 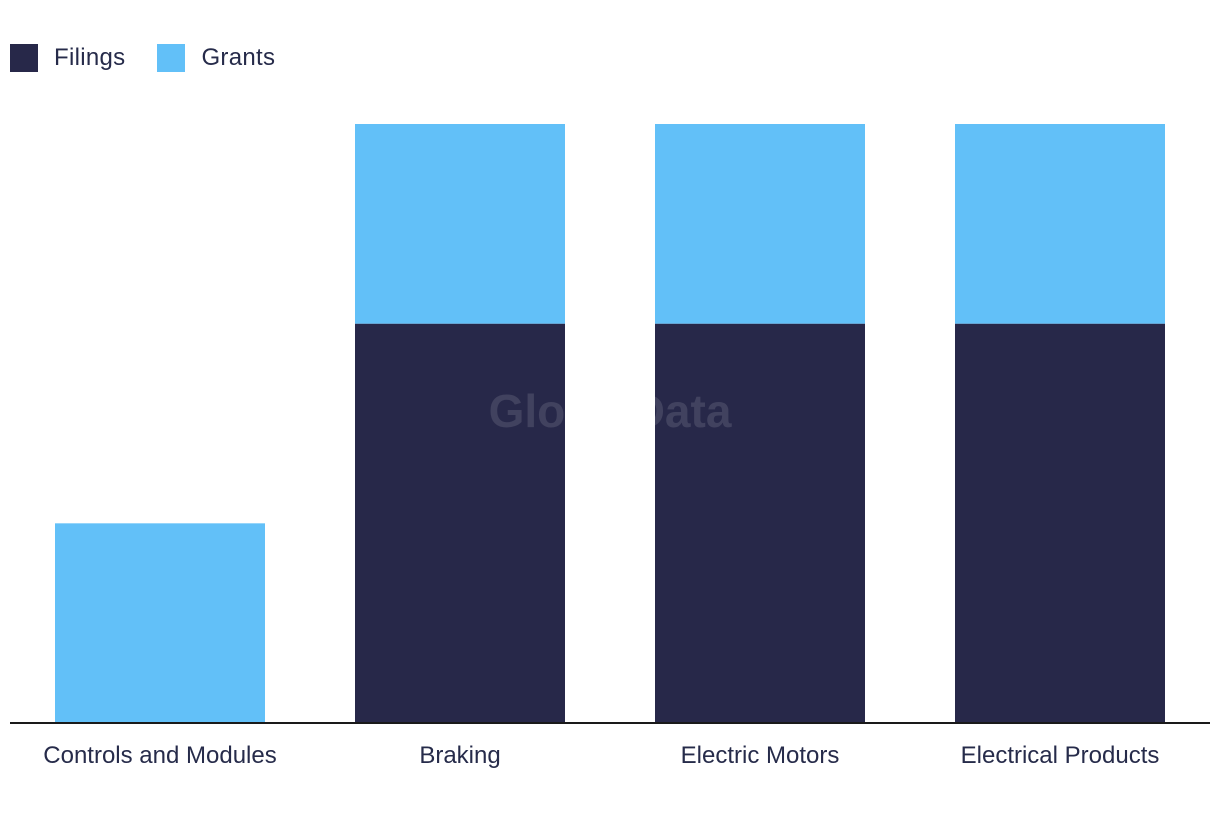 I want to click on legend-label-filings: Filings, so click(x=90, y=57).